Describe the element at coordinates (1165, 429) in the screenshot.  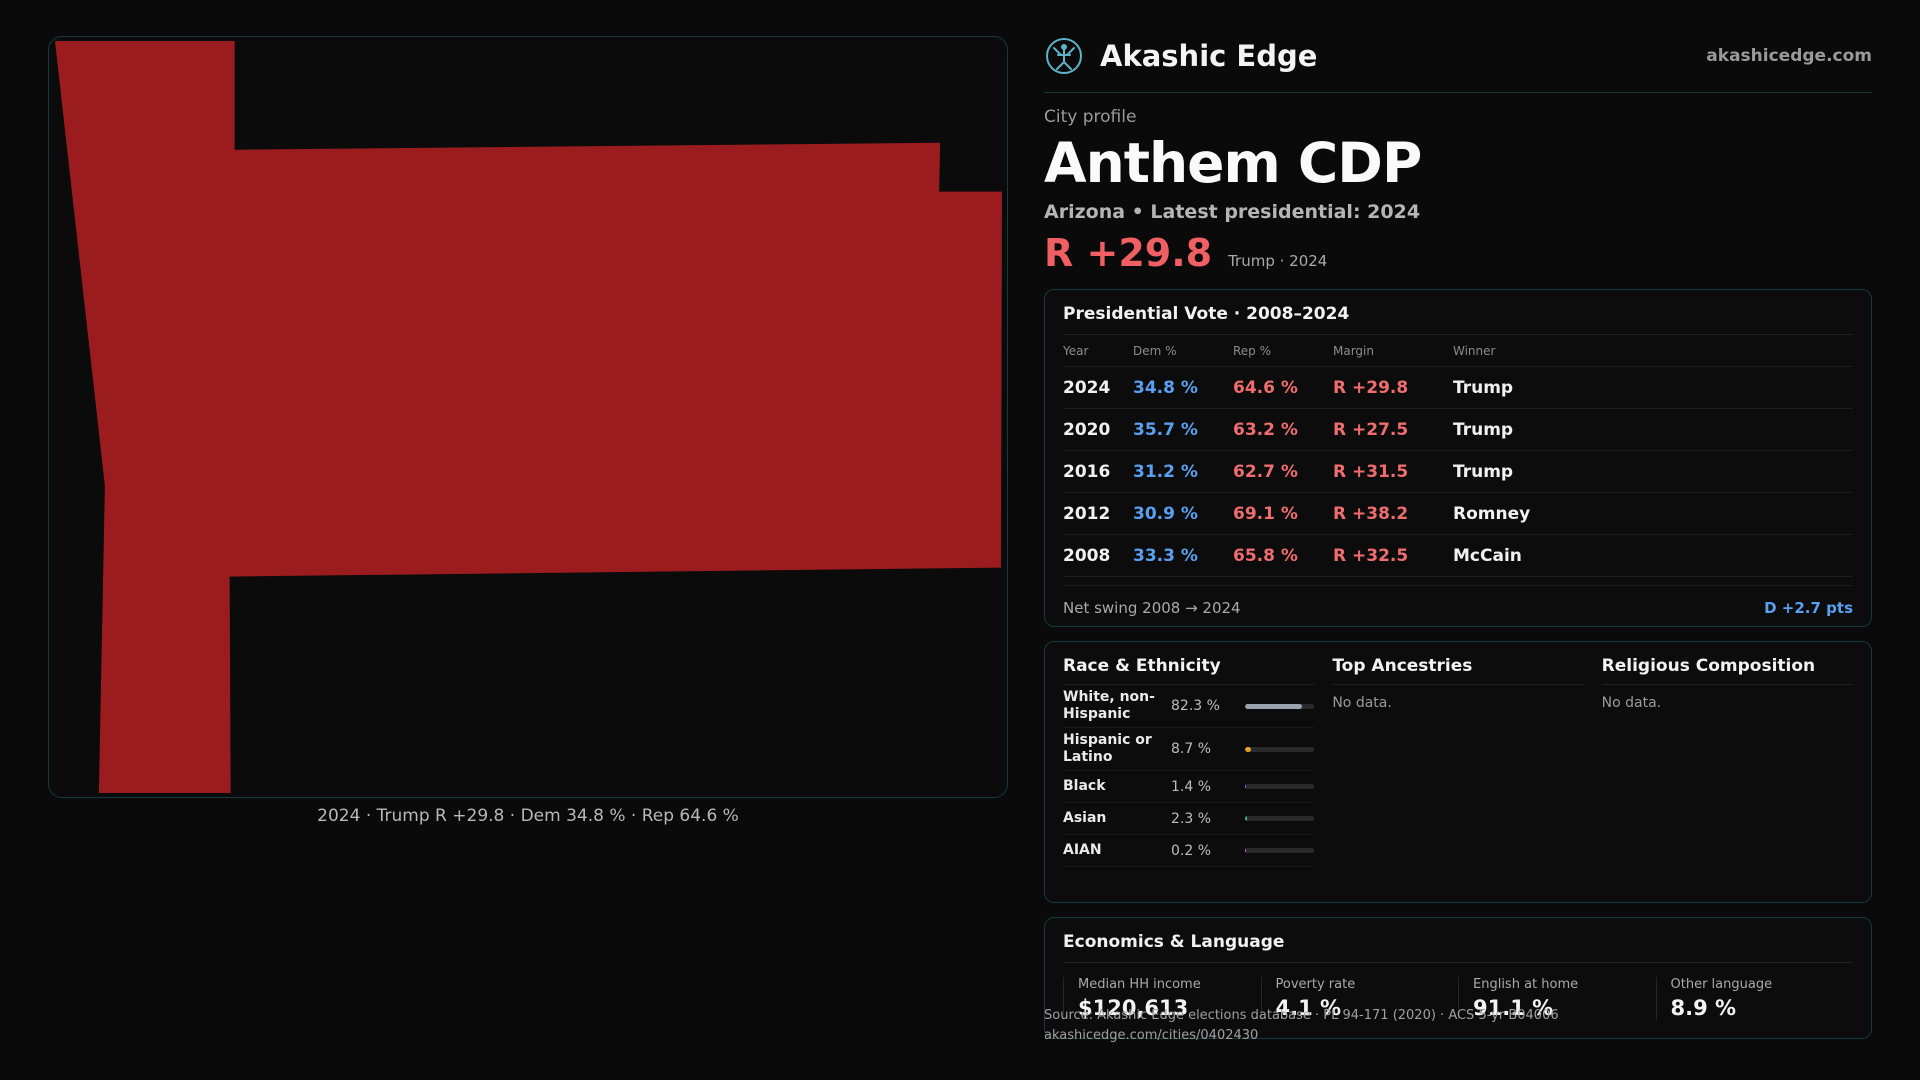
I see `row-dem: 35.7 %` at that location.